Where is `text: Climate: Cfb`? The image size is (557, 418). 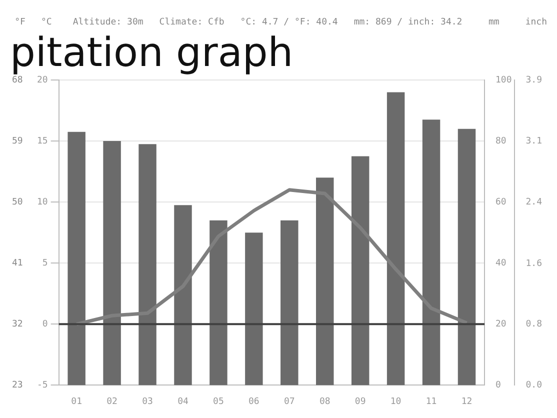 text: Climate: Cfb is located at coordinates (191, 22).